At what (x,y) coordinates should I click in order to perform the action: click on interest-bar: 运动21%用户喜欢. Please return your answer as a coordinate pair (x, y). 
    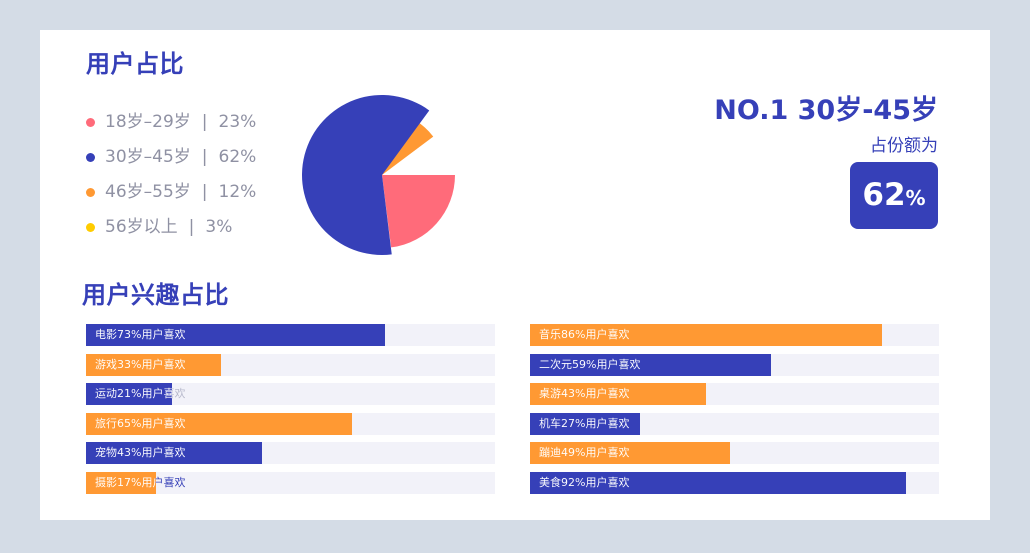
    Looking at the image, I should click on (290, 394).